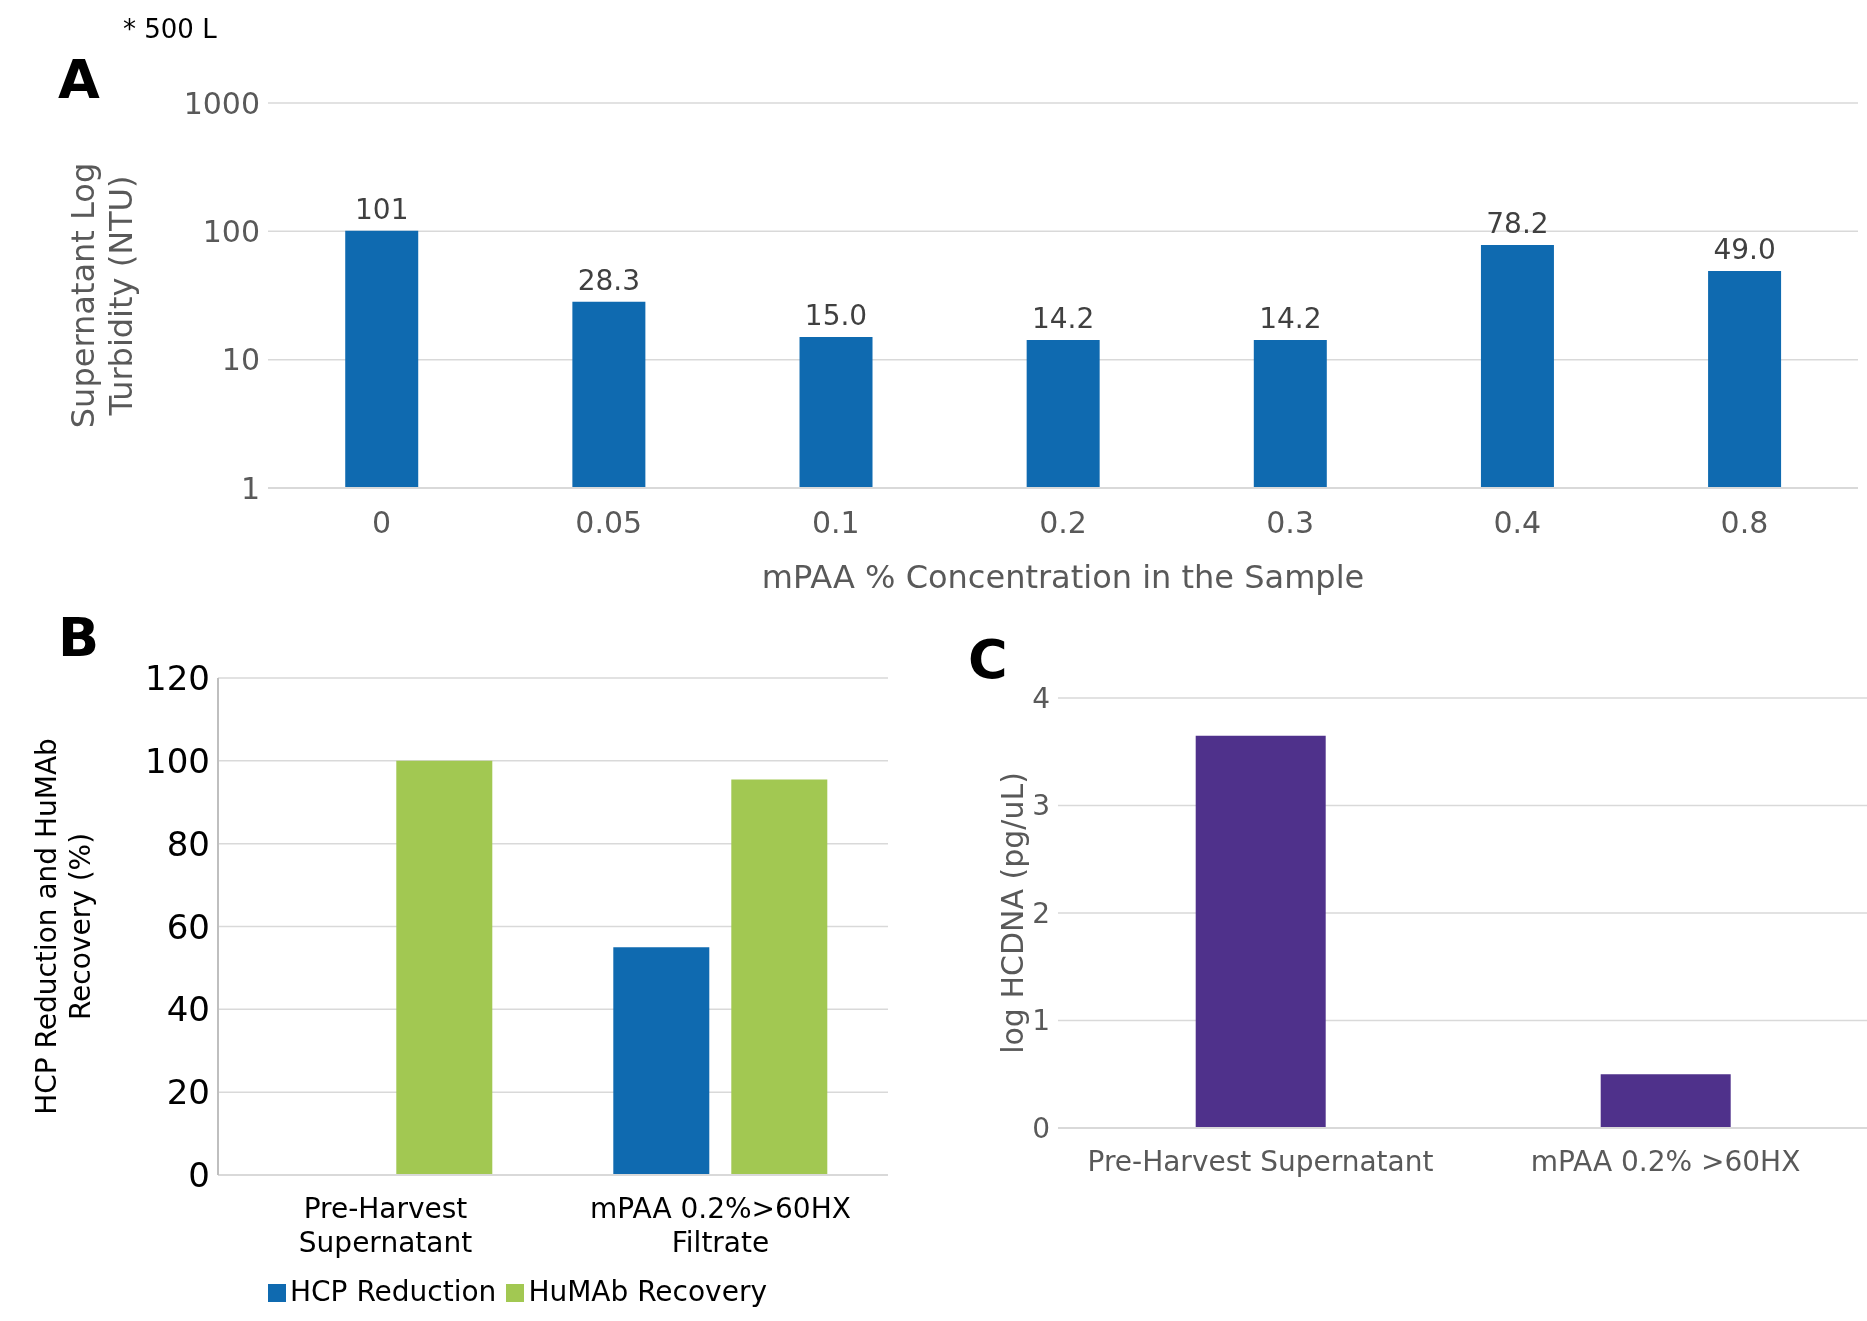  I want to click on chart-title: B, so click(79, 637).